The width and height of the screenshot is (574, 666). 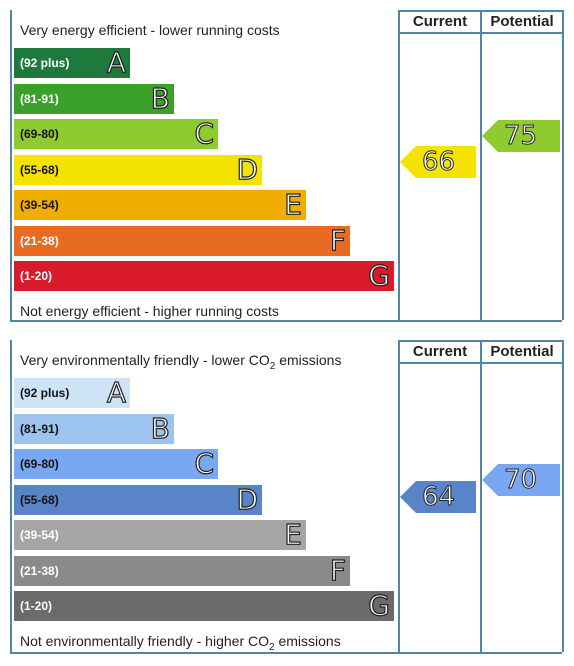 I want to click on potential-rating-arrow: 75, so click(x=521, y=136).